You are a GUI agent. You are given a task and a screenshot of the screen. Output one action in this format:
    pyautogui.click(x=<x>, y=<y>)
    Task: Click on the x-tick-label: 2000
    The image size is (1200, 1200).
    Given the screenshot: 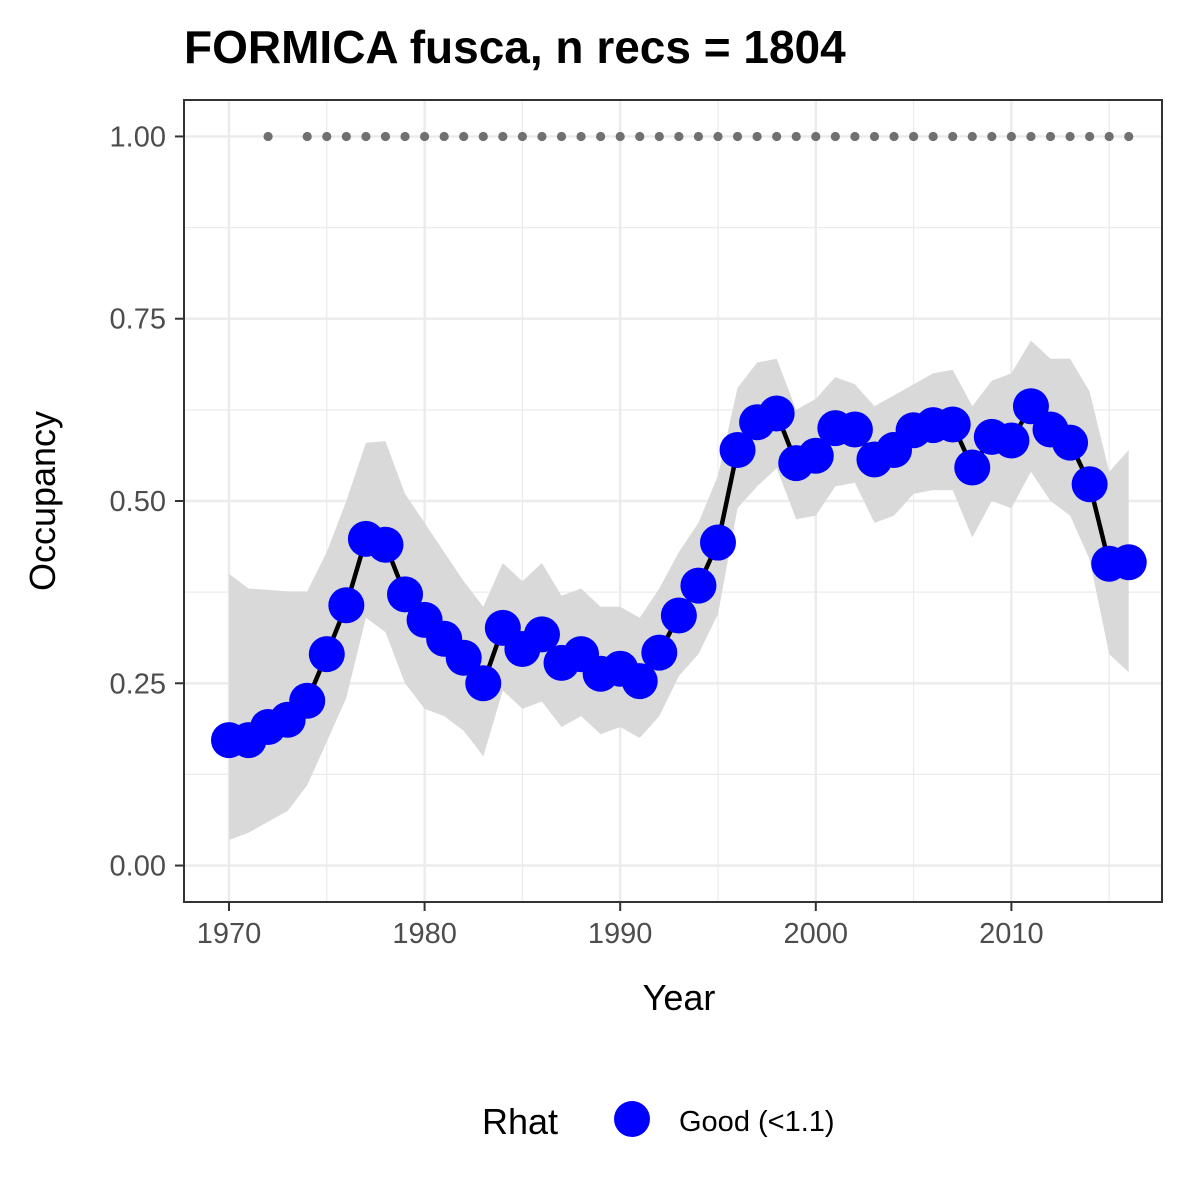 What is the action you would take?
    pyautogui.click(x=816, y=934)
    